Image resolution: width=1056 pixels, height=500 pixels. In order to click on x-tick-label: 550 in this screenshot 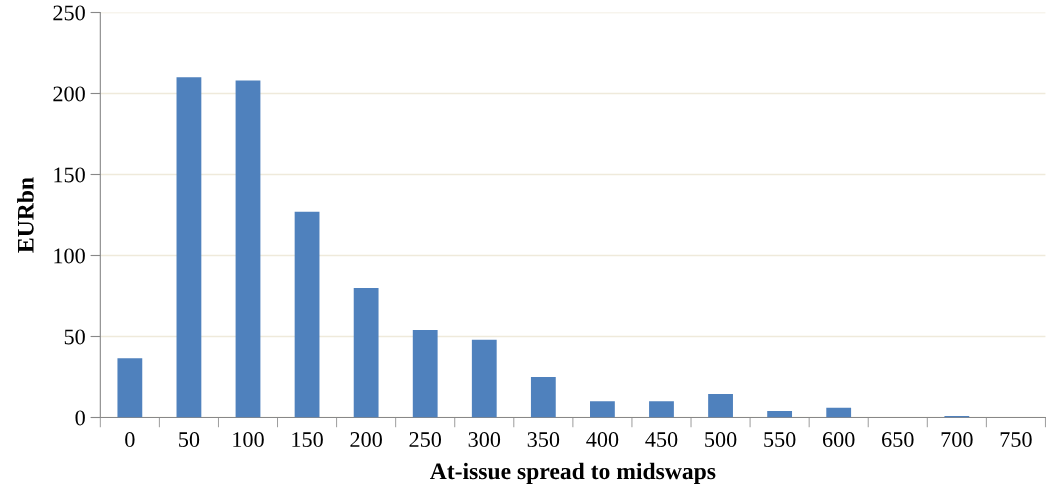, I will do `click(780, 440)`.